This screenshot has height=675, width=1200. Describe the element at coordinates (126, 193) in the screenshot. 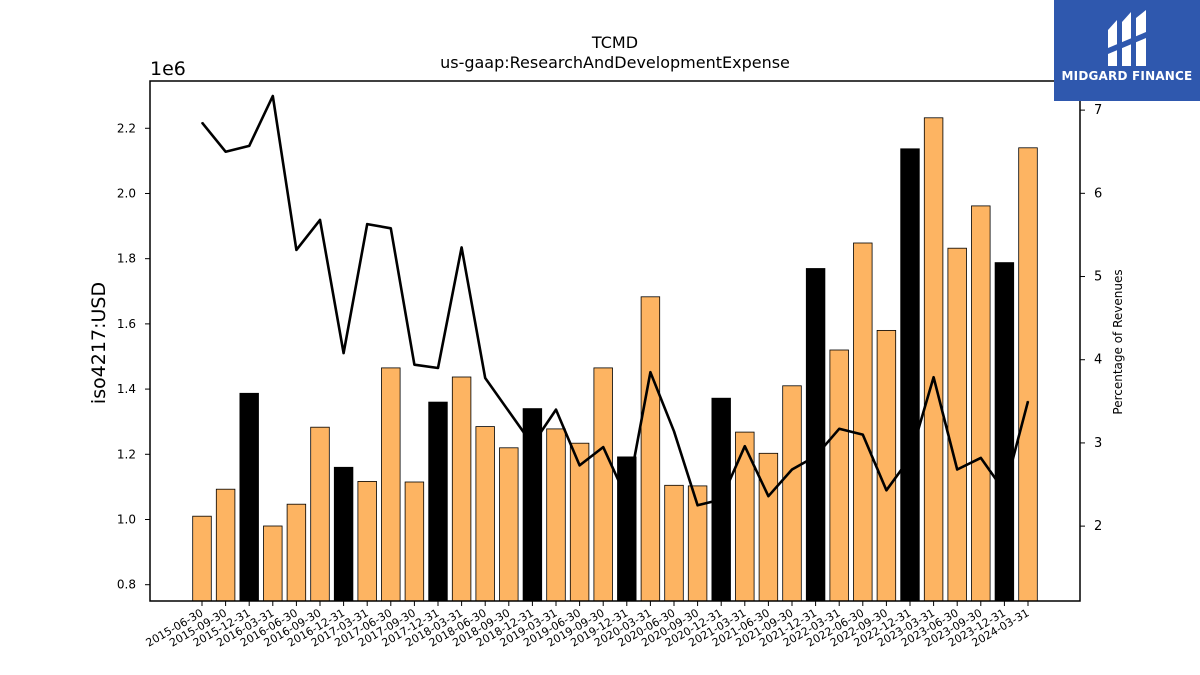

I see `y-tick-label: 2.0` at that location.